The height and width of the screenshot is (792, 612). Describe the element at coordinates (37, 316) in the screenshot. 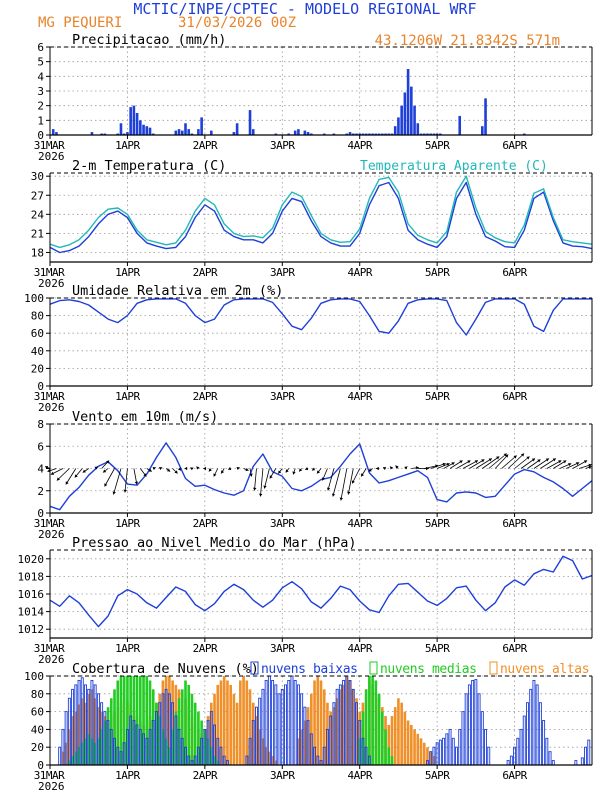

I see `y-tick-label: 80` at that location.